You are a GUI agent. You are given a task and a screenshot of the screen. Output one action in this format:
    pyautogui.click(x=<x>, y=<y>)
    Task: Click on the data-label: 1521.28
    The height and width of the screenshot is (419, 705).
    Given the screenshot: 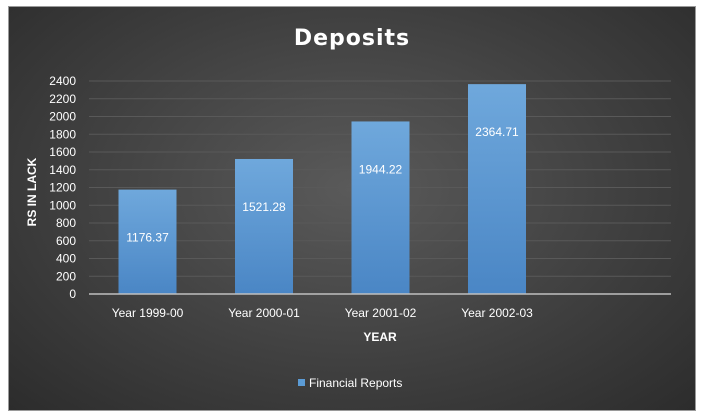 What is the action you would take?
    pyautogui.click(x=264, y=207)
    